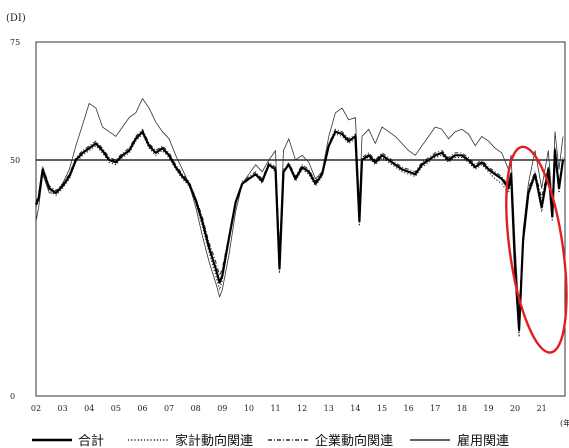 Image resolution: width=569 pixels, height=448 pixels. I want to click on legend-label: 企業動向関連, so click(354, 440).